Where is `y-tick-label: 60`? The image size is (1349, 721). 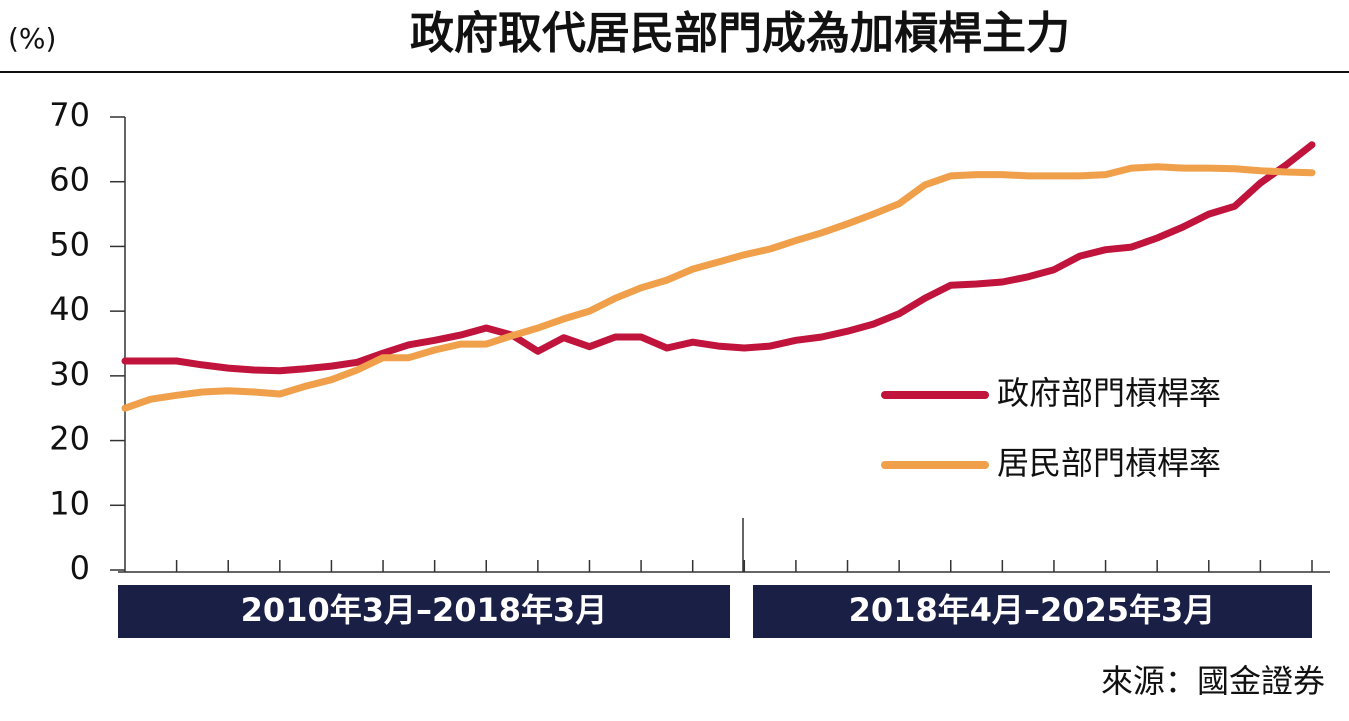
y-tick-label: 60 is located at coordinates (69, 180).